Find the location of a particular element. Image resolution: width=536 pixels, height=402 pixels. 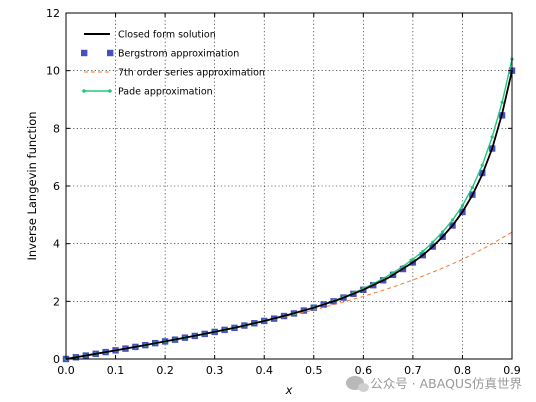

y-tick-label: 6 is located at coordinates (56, 186).